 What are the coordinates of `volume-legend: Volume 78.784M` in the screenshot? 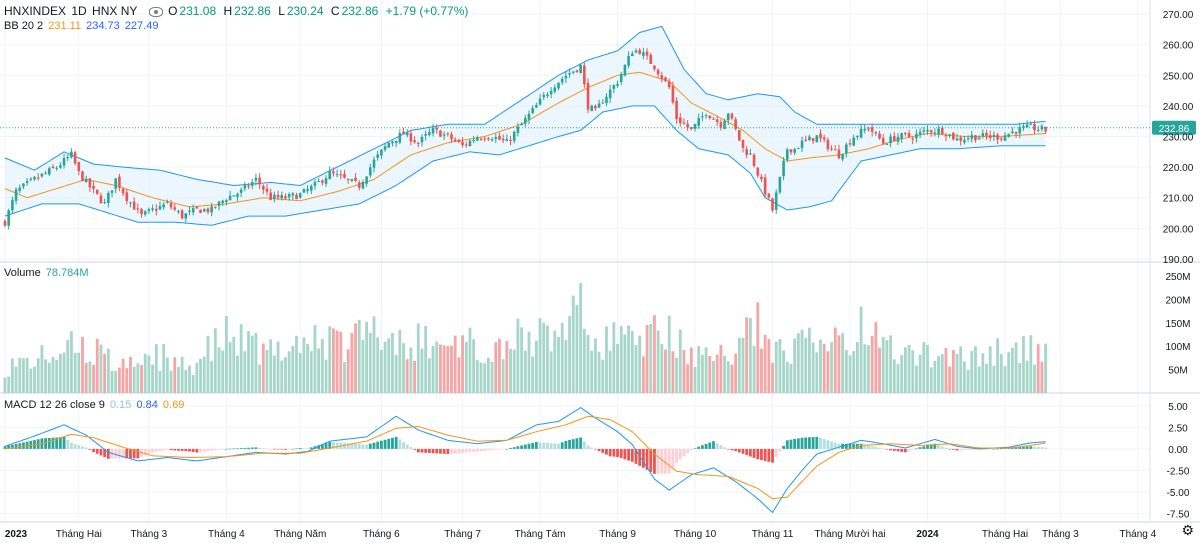 It's located at (47, 273).